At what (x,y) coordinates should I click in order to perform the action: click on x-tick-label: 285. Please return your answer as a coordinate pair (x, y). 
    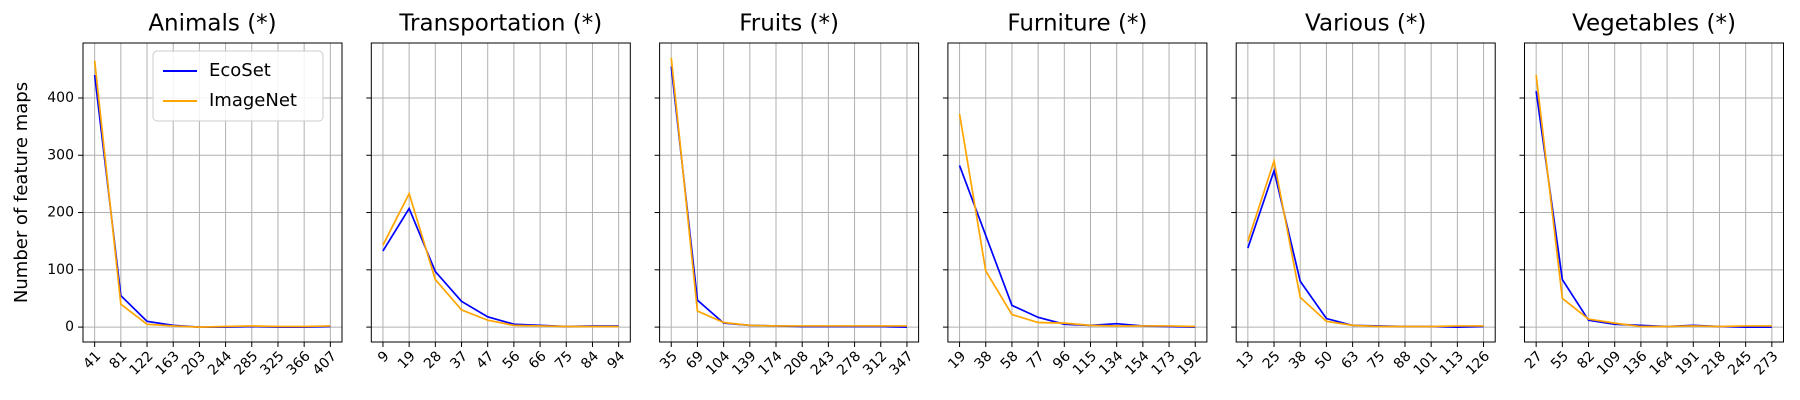
    Looking at the image, I should click on (246, 363).